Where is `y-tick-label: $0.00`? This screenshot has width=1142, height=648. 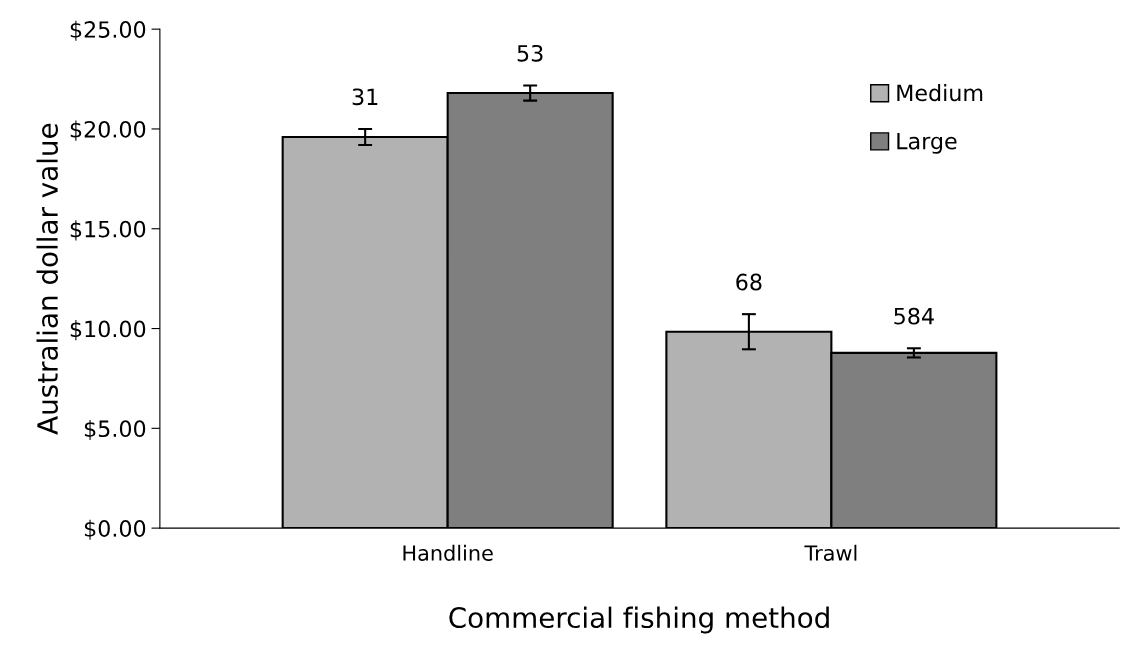
y-tick-label: $0.00 is located at coordinates (115, 529).